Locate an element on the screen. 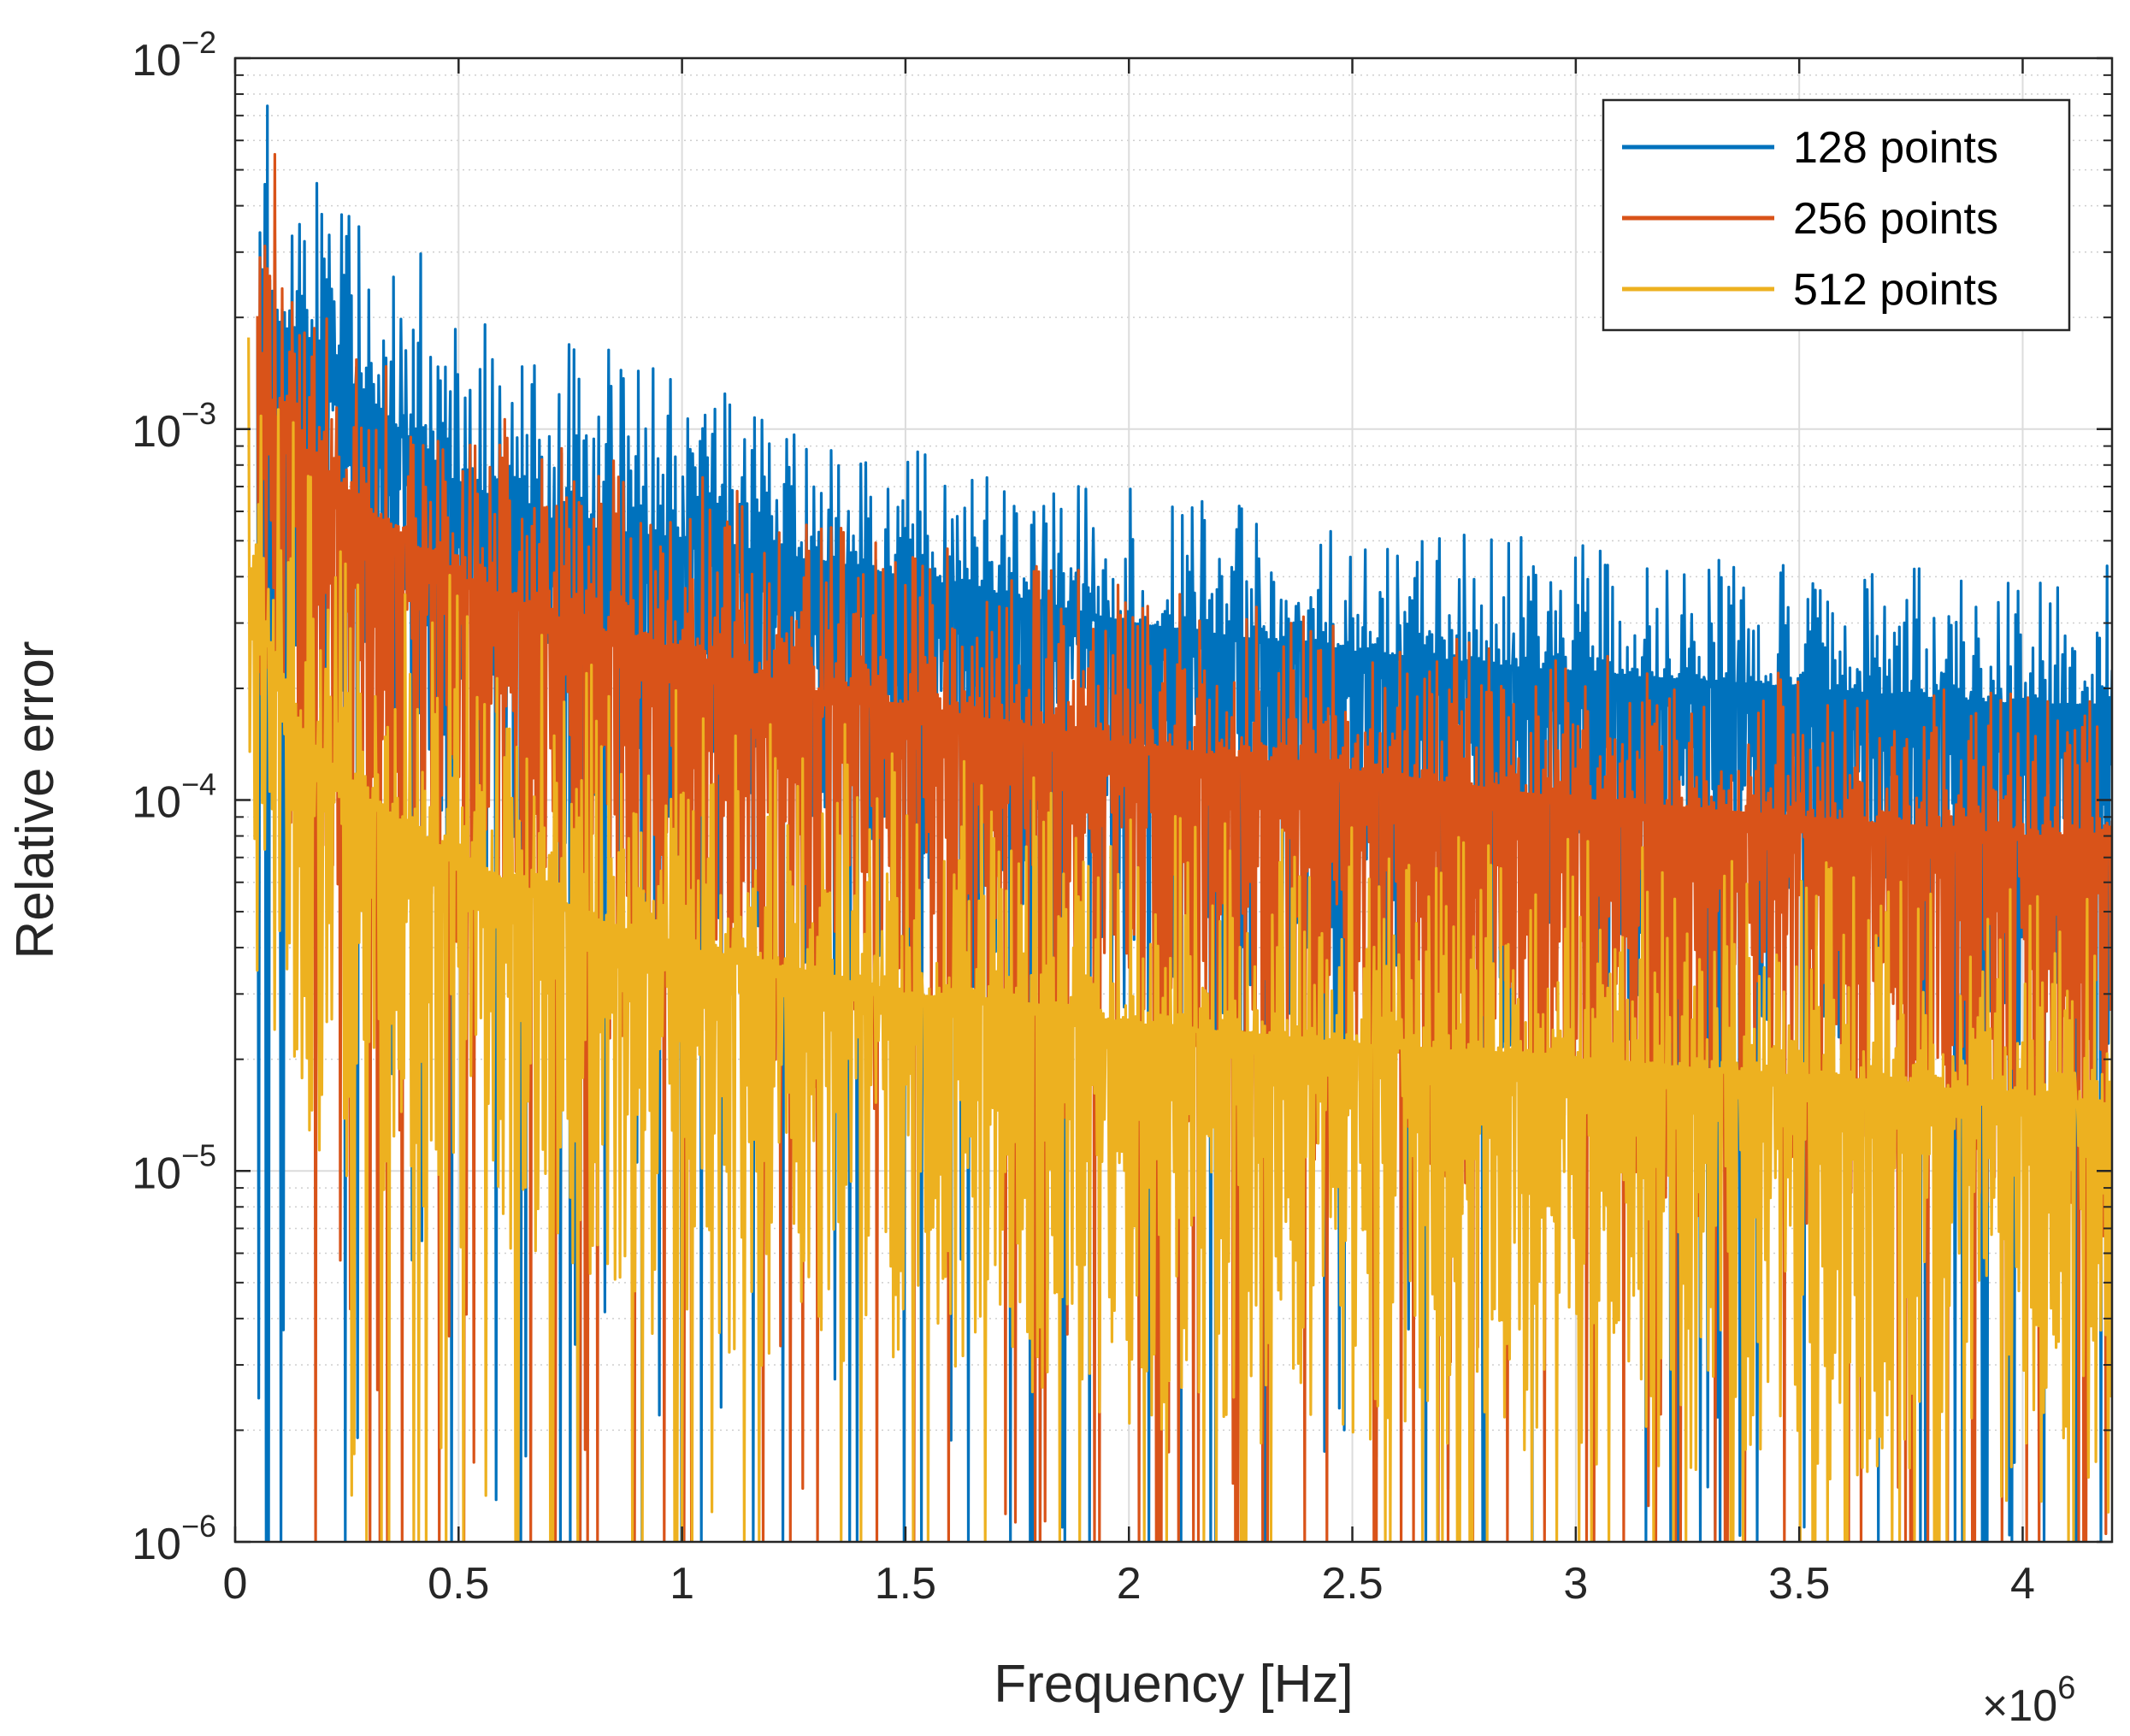 The width and height of the screenshot is (2130, 1736). x-tick-label: 3.5 is located at coordinates (1799, 1584).